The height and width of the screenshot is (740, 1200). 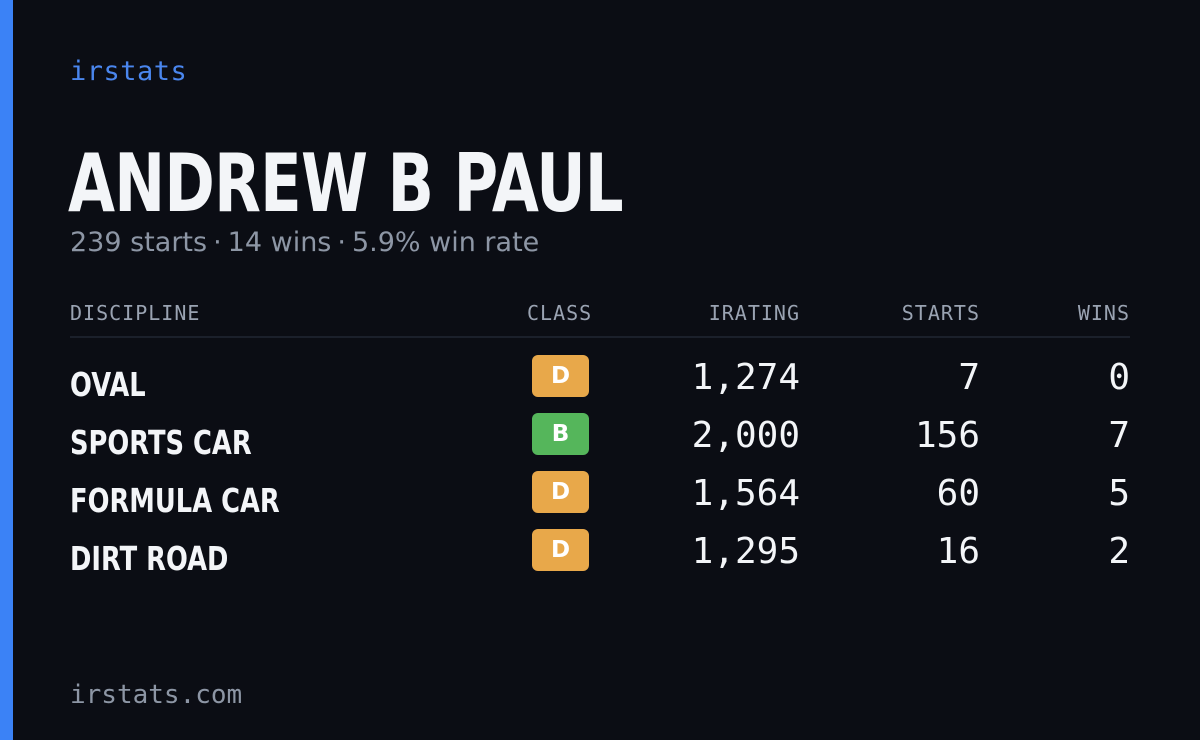 I want to click on wins-value: 5, so click(x=1119, y=493).